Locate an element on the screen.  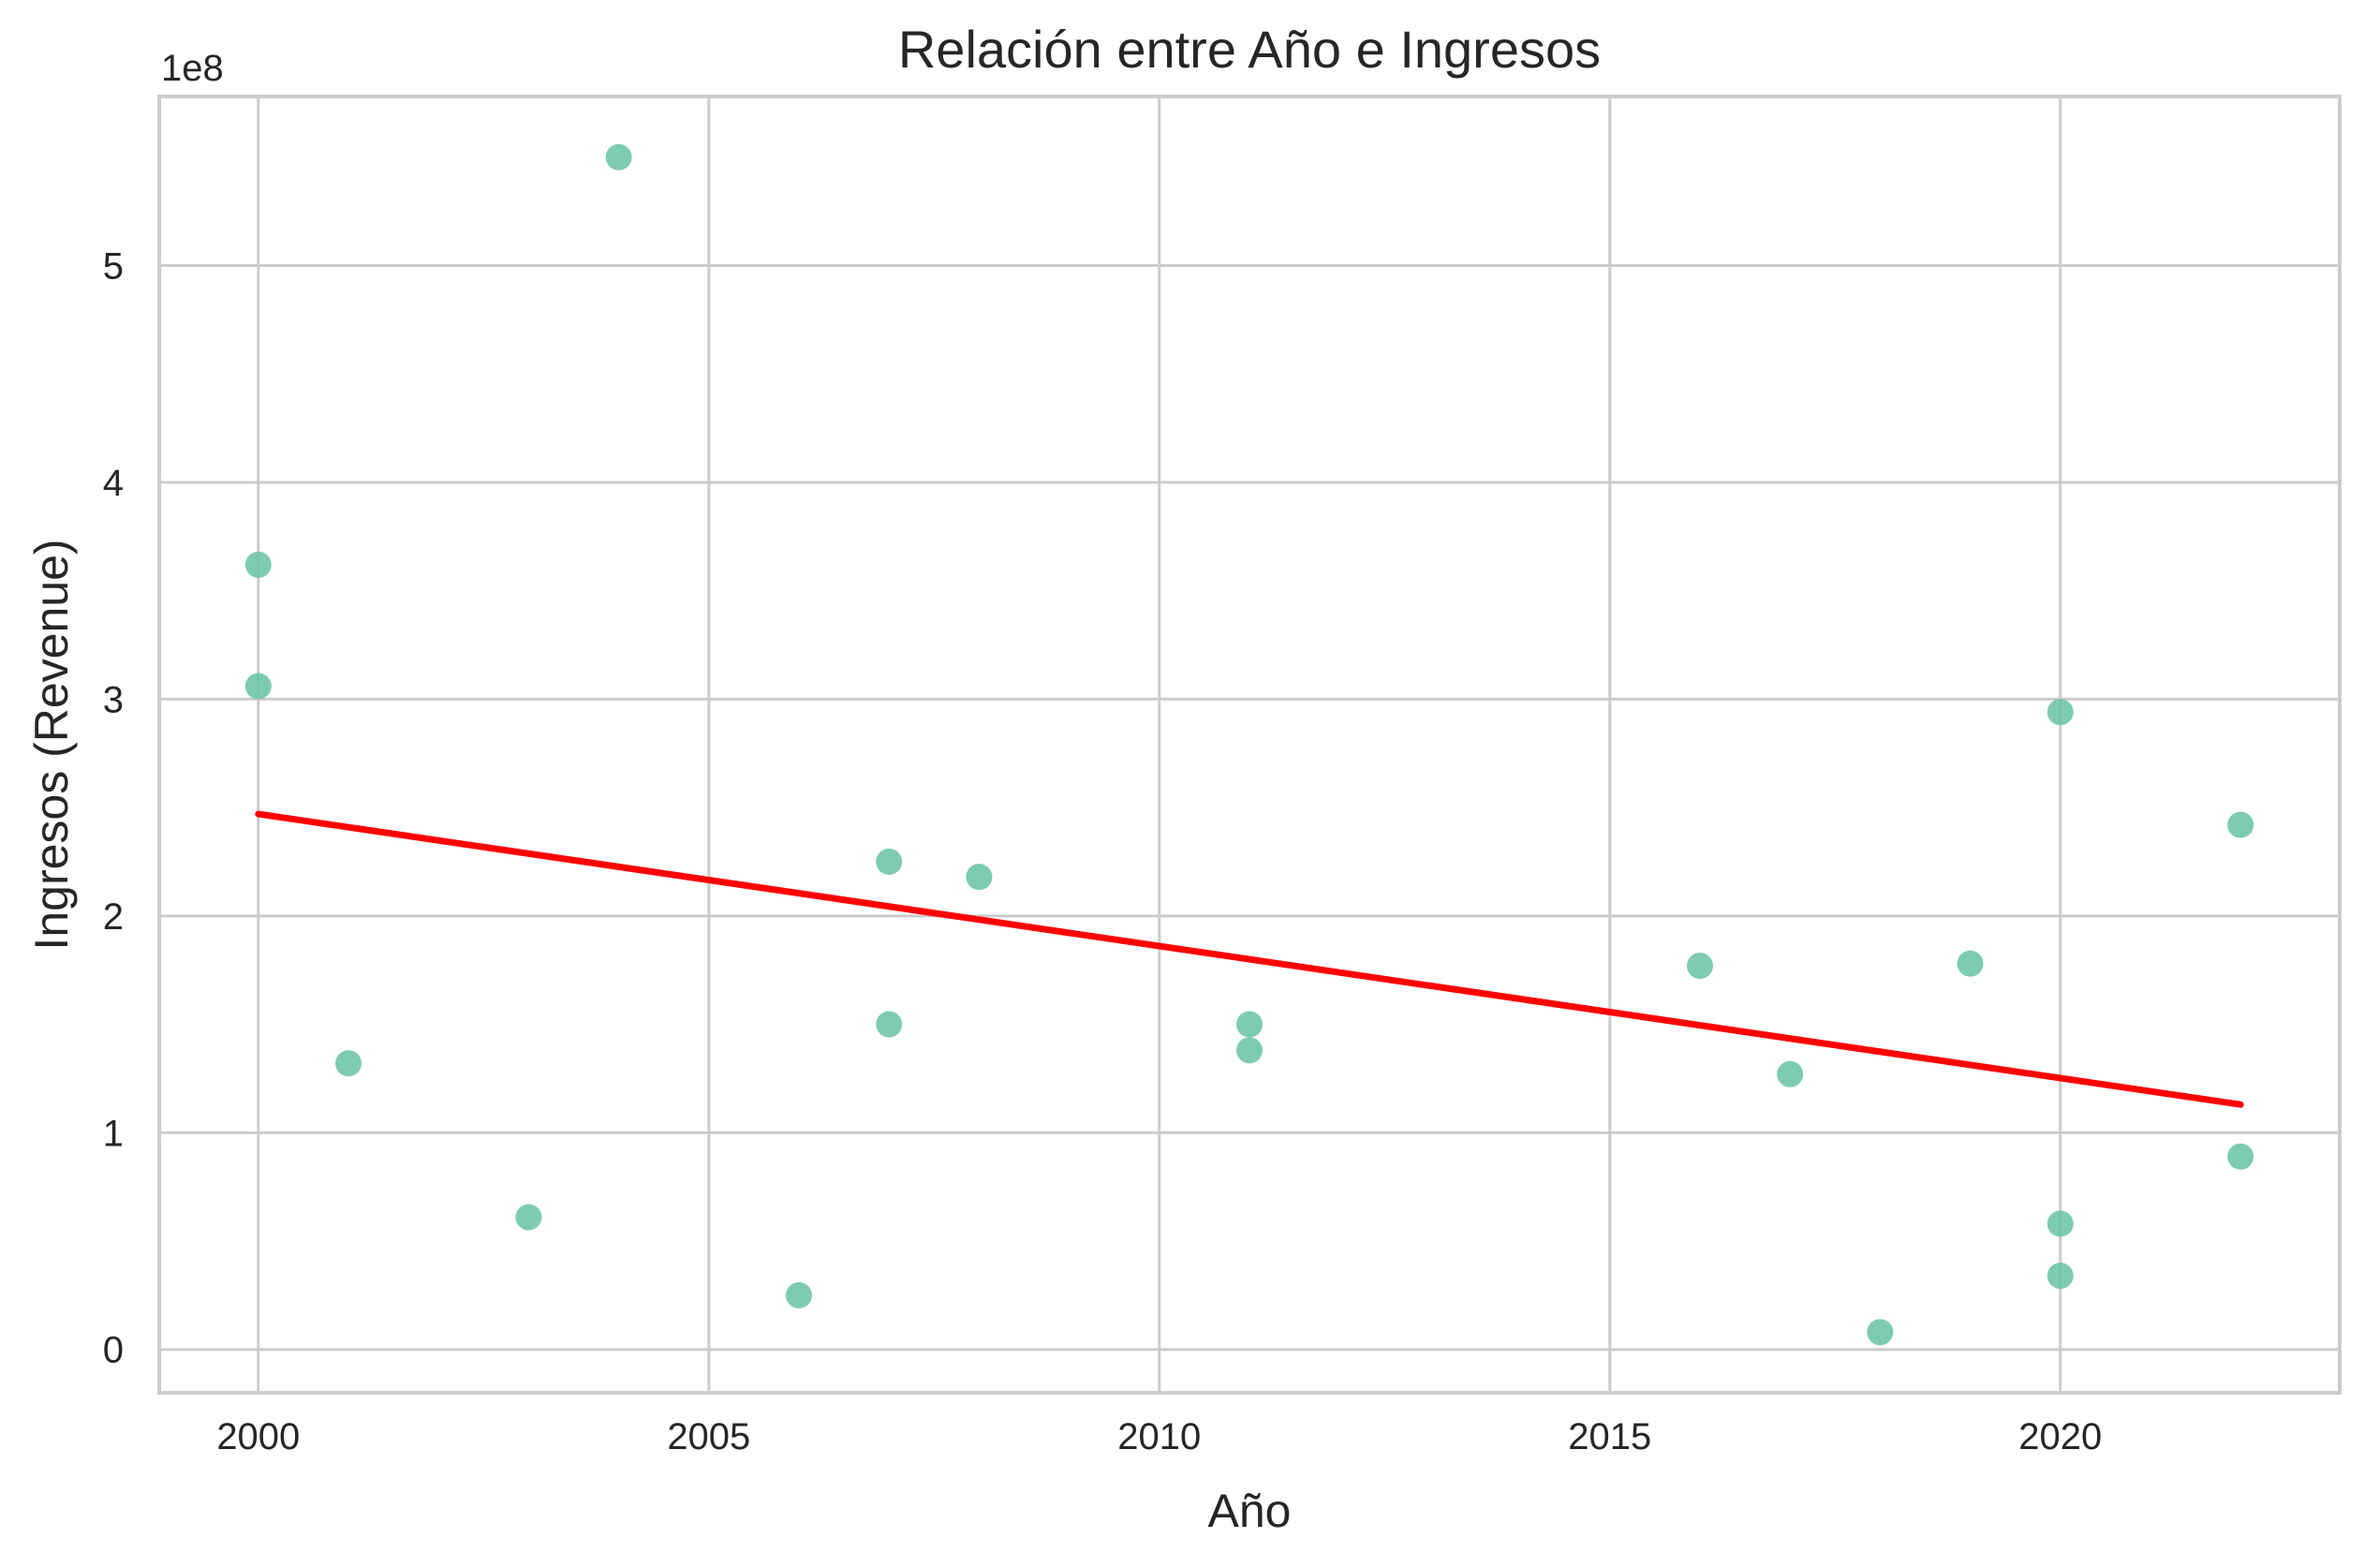
y-tick-label: 2 is located at coordinates (113, 917).